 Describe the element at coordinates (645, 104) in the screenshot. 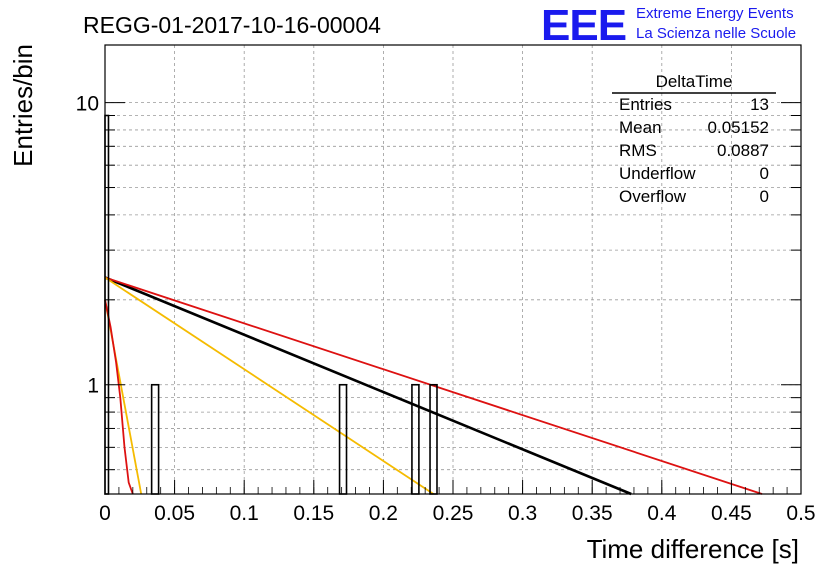

I see `stats-label-entries: Entries` at that location.